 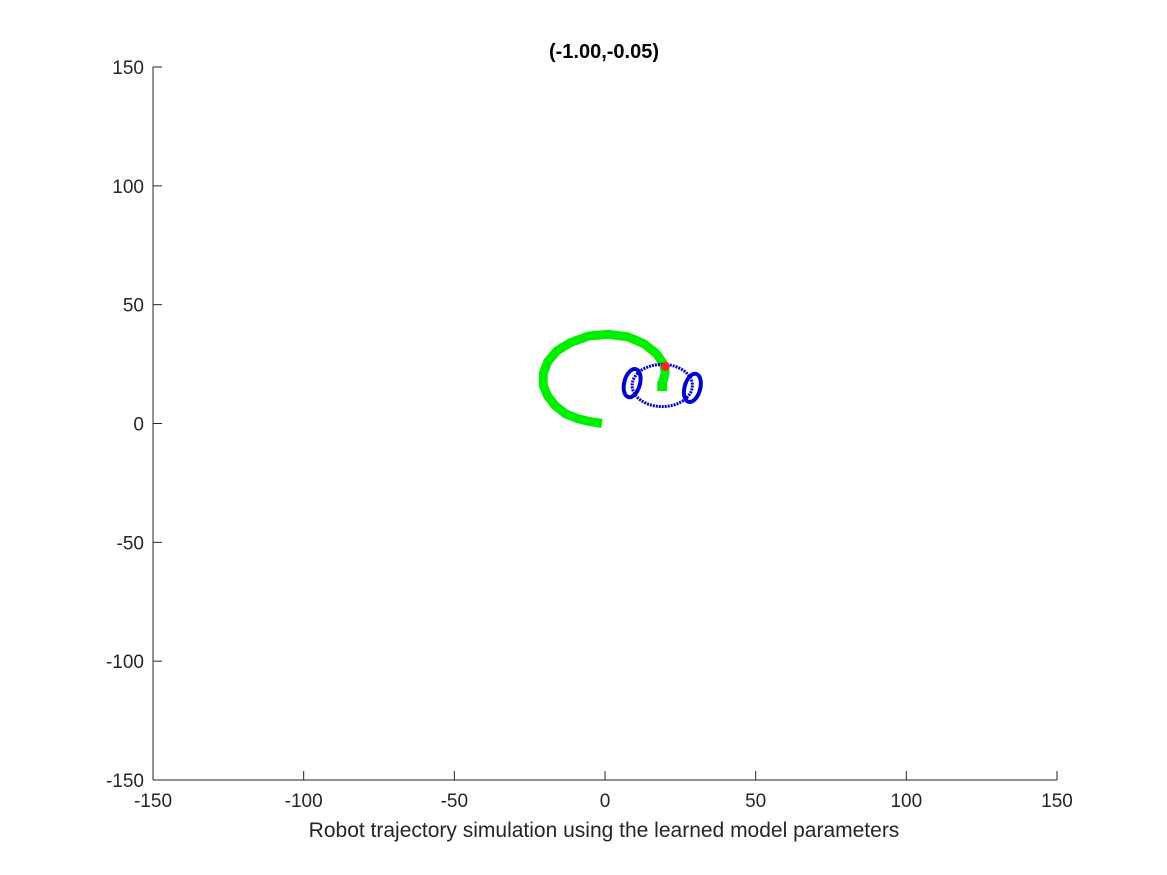 I want to click on plot-area, so click(x=620, y=378).